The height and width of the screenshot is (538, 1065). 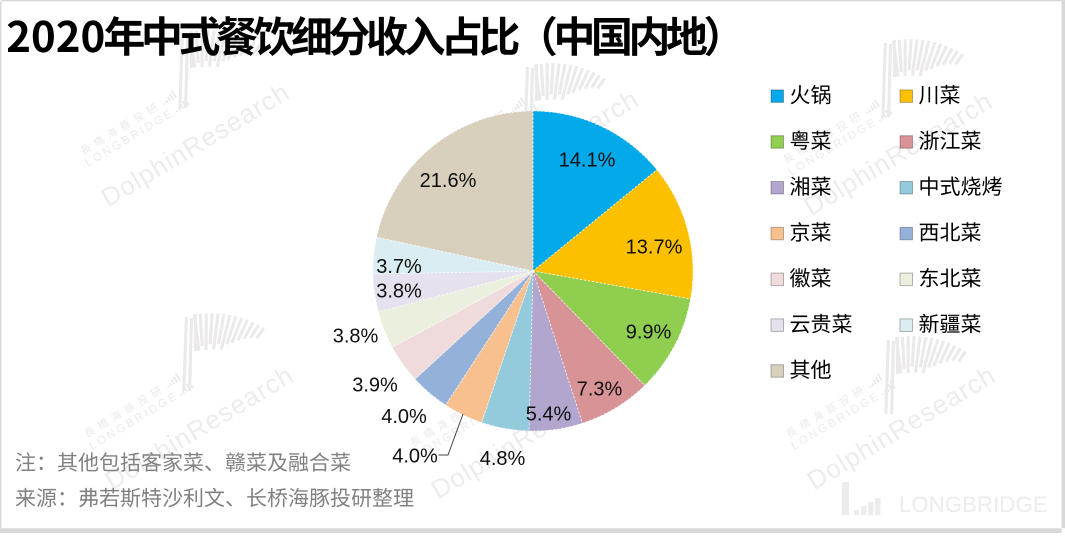 I want to click on svg-text: 3.7%, so click(x=399, y=267).